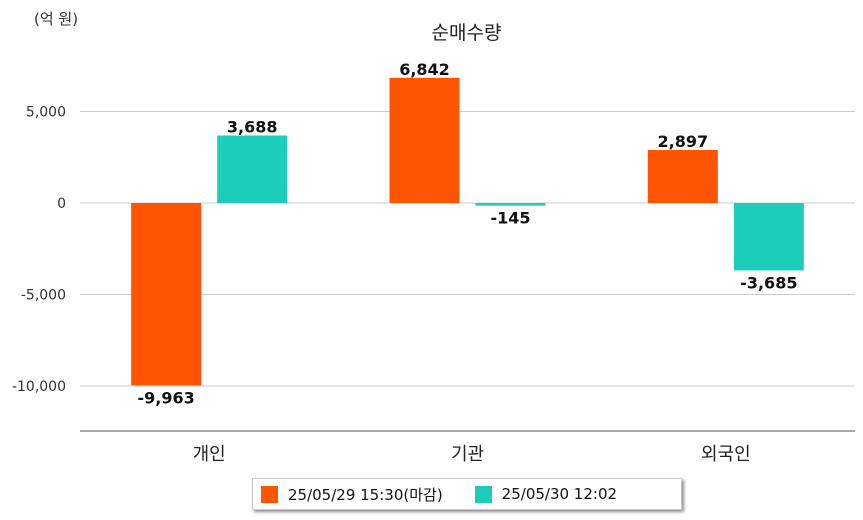  Describe the element at coordinates (726, 454) in the screenshot. I see `x-tick-label: 외국인` at that location.